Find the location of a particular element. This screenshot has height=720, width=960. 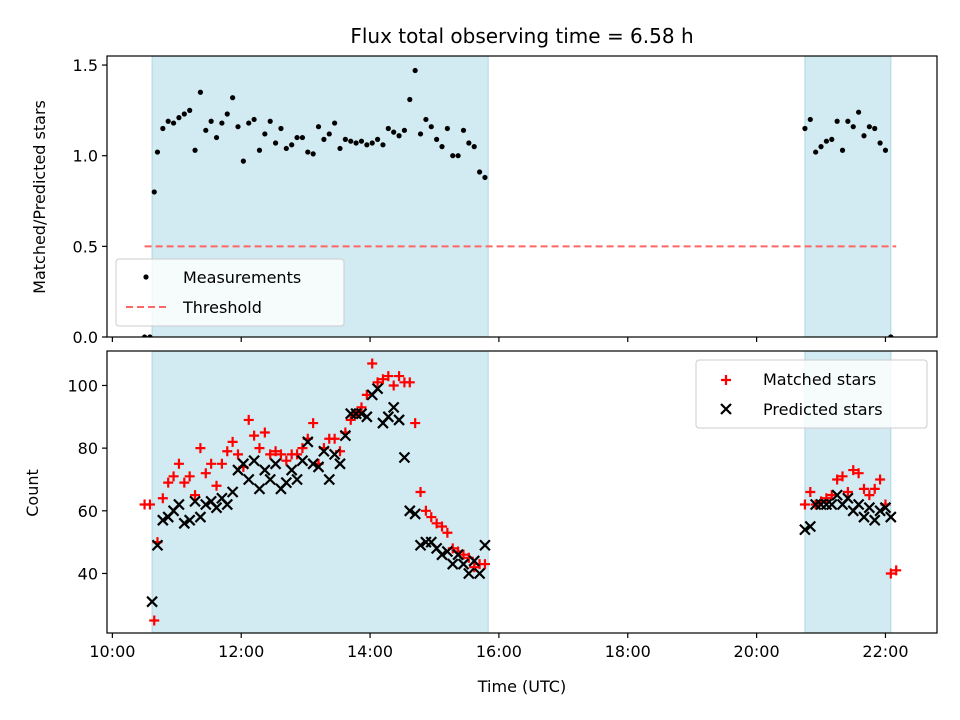

legend-matched-label: Matched stars is located at coordinates (819, 379).